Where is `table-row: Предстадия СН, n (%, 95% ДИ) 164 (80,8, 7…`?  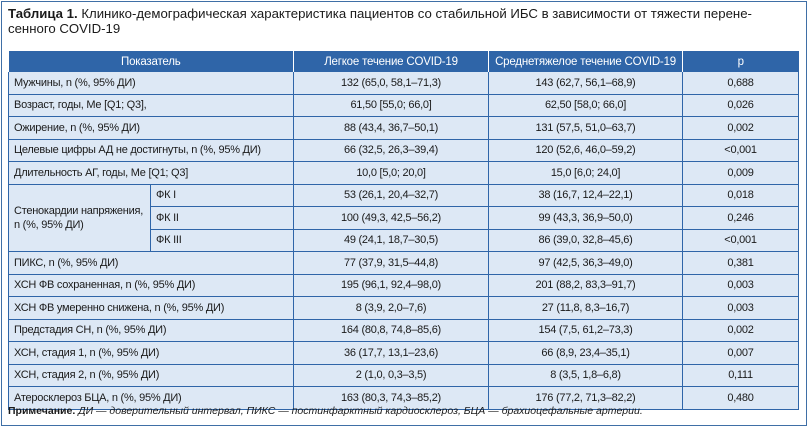
table-row: Предстадия СН, n (%, 95% ДИ) 164 (80,8, 7… is located at coordinates (403, 330).